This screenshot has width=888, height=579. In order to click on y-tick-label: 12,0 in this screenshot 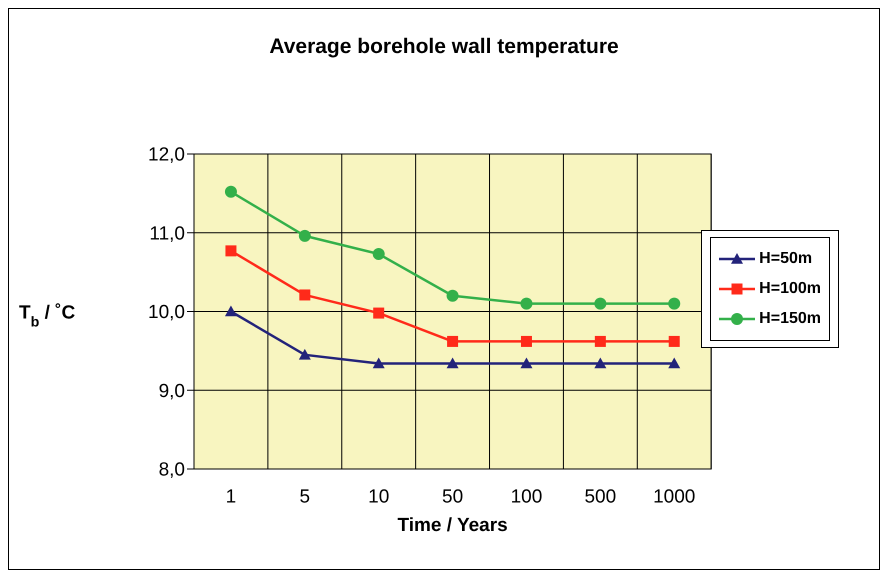, I will do `click(166, 155)`.